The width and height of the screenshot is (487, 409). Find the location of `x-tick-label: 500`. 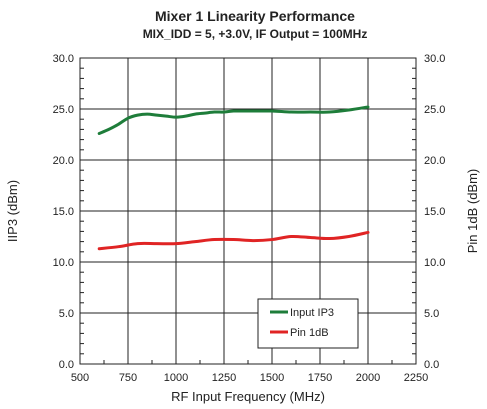

x-tick-label: 500 is located at coordinates (80, 378).